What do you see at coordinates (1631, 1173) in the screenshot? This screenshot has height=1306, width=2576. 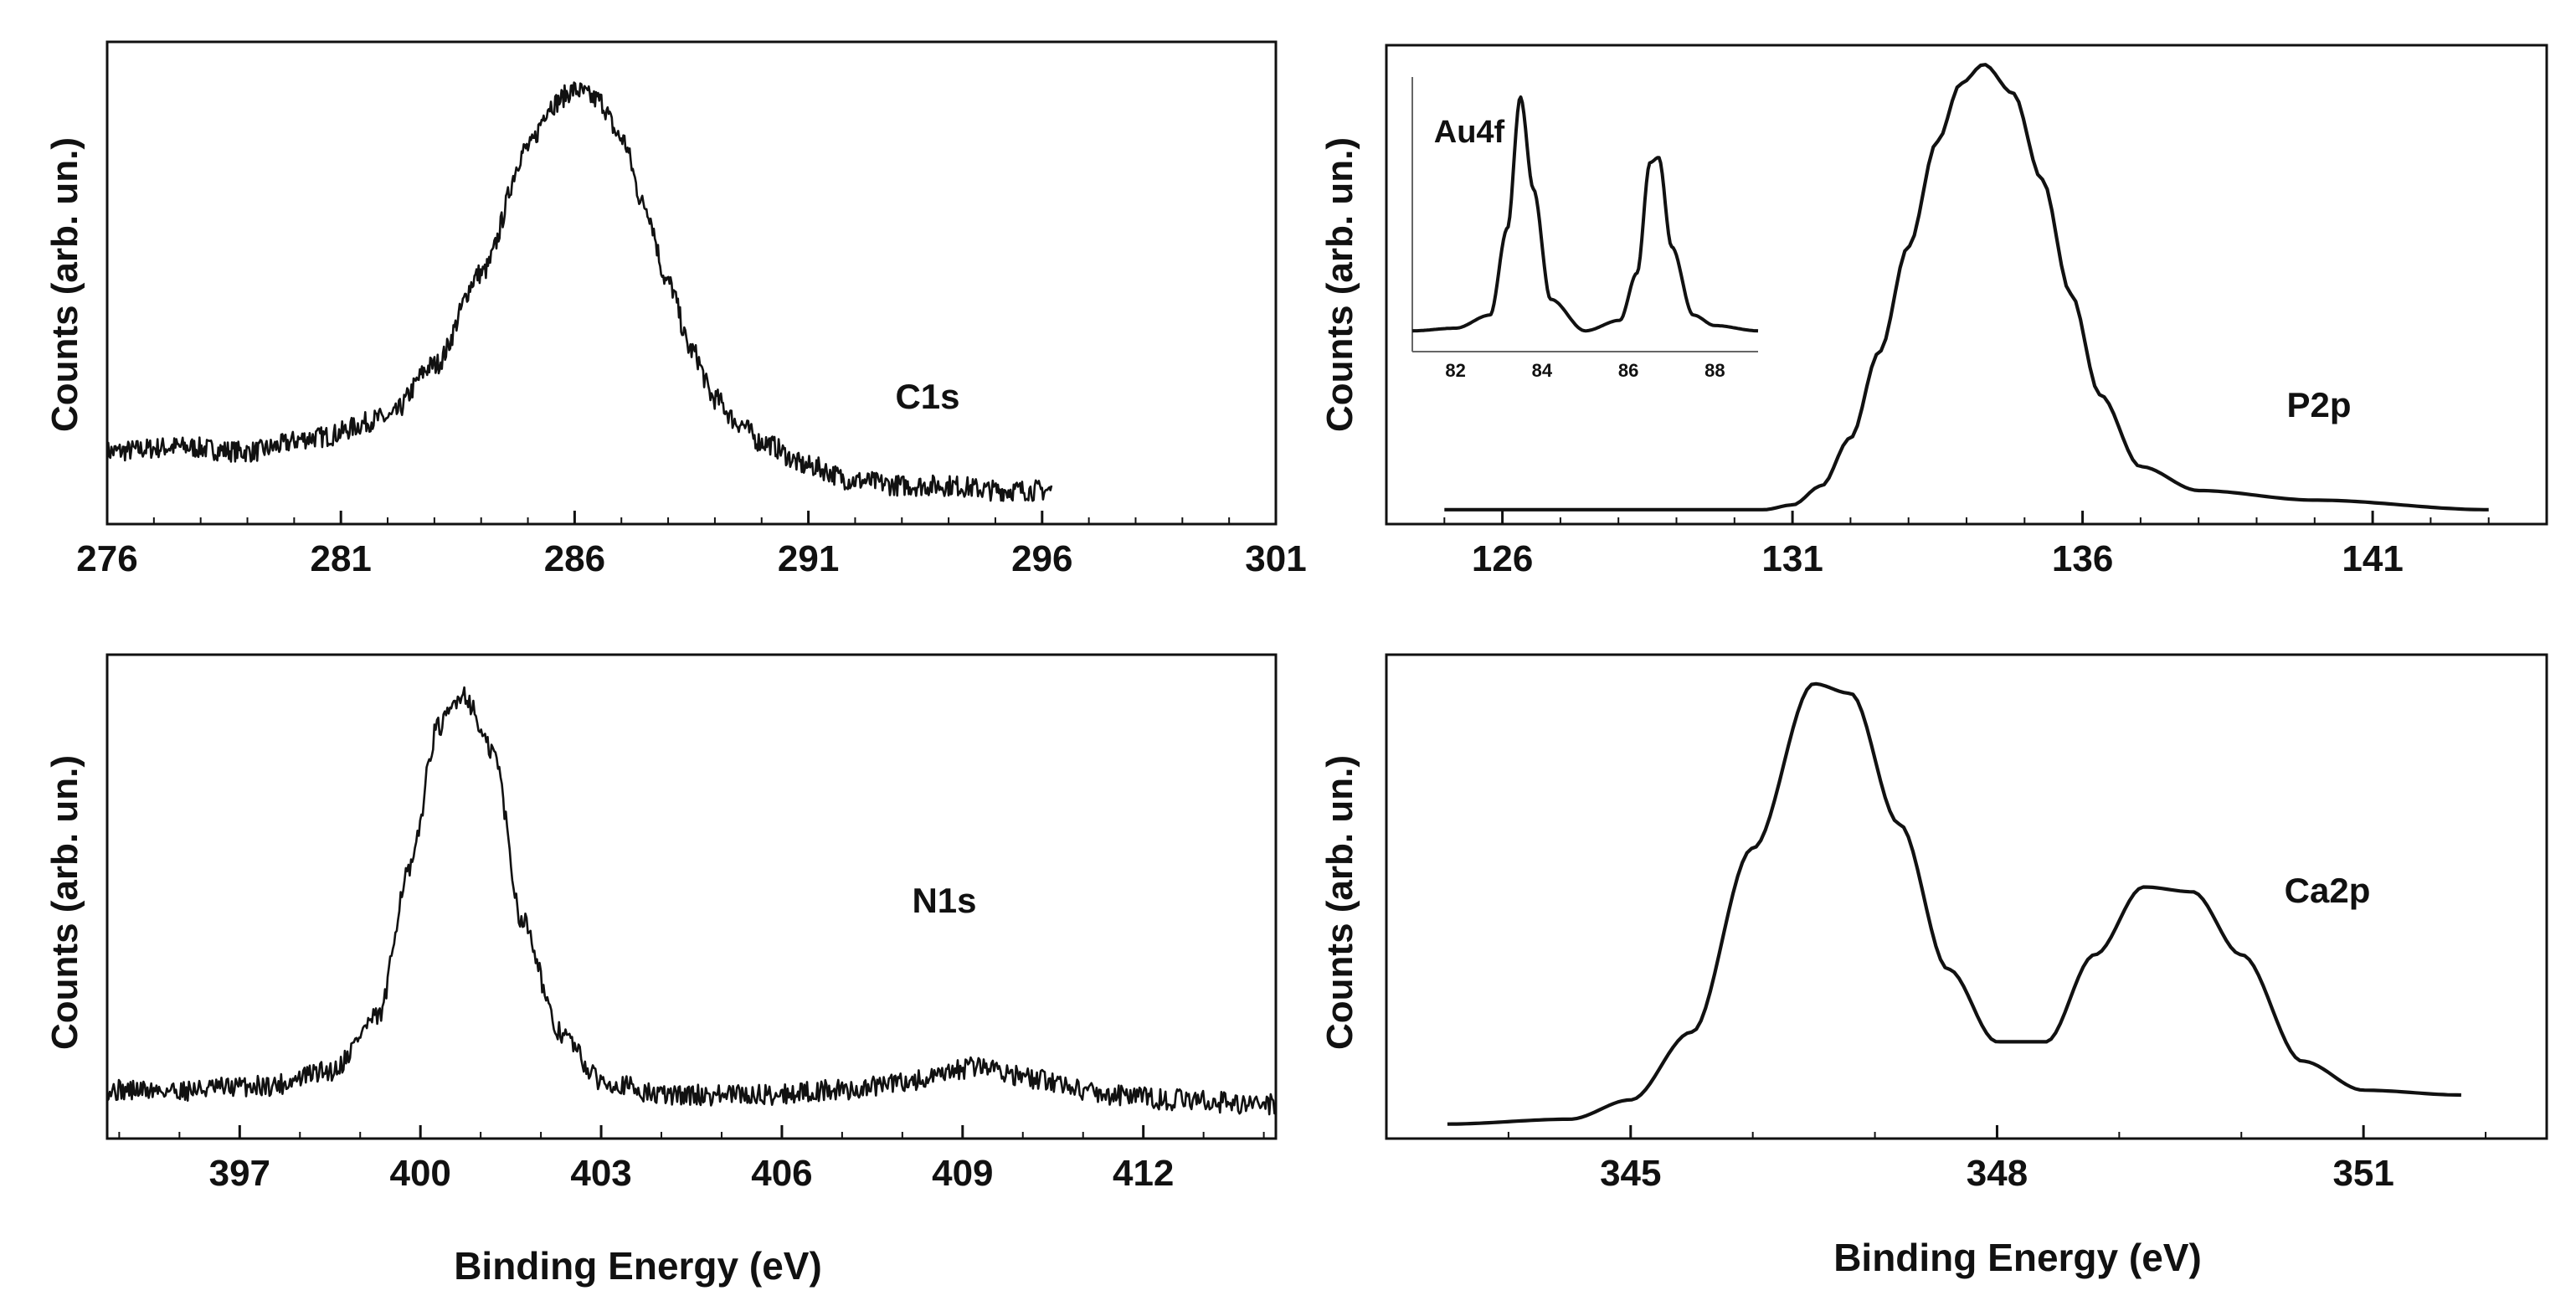 I see `ca2p-tick-label-345: 345` at bounding box center [1631, 1173].